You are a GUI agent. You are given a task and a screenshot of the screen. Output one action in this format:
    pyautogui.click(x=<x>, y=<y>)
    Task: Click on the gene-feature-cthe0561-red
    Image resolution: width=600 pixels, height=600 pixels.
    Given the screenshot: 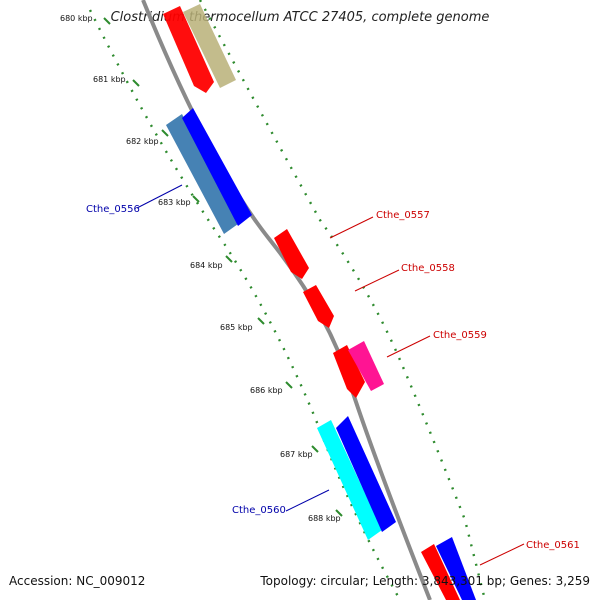 What is the action you would take?
    pyautogui.click(x=440, y=572)
    